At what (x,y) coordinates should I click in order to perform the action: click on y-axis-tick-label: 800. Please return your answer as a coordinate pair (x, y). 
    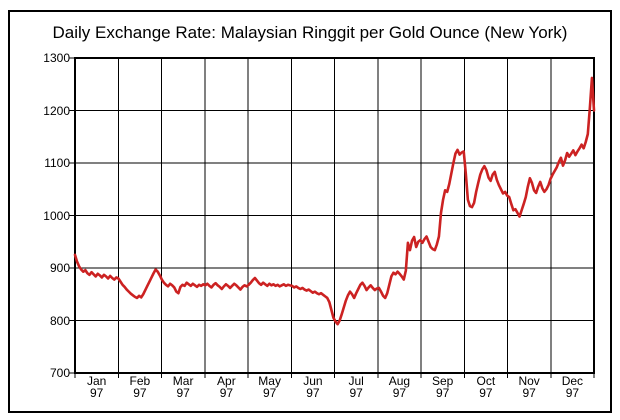
    Looking at the image, I should click on (59, 320).